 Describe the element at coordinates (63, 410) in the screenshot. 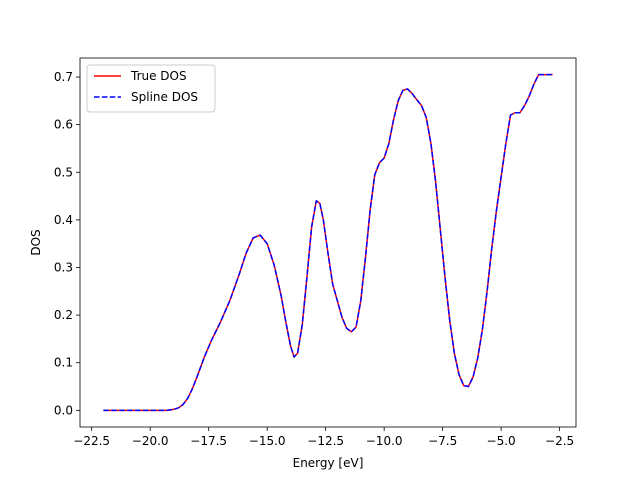

I see `y-tick-label: 0.0` at that location.